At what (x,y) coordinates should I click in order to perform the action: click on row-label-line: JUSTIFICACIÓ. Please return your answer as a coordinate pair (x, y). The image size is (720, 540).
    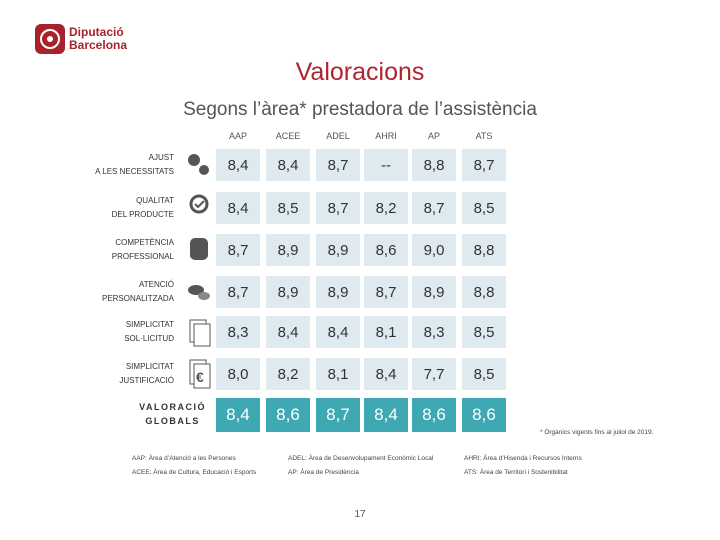
    Looking at the image, I should click on (146, 380).